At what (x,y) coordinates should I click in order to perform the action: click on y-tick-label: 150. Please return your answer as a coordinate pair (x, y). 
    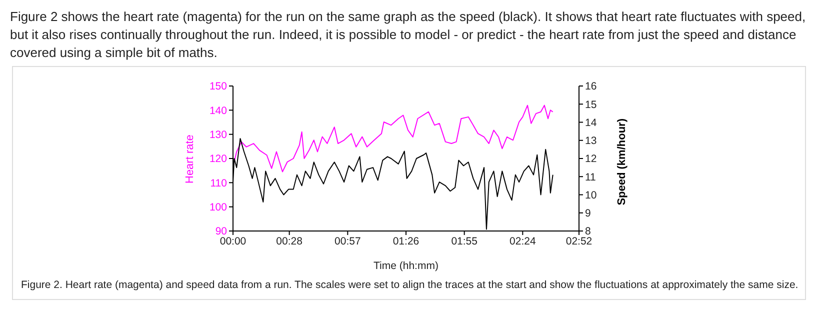
    Looking at the image, I should click on (218, 86).